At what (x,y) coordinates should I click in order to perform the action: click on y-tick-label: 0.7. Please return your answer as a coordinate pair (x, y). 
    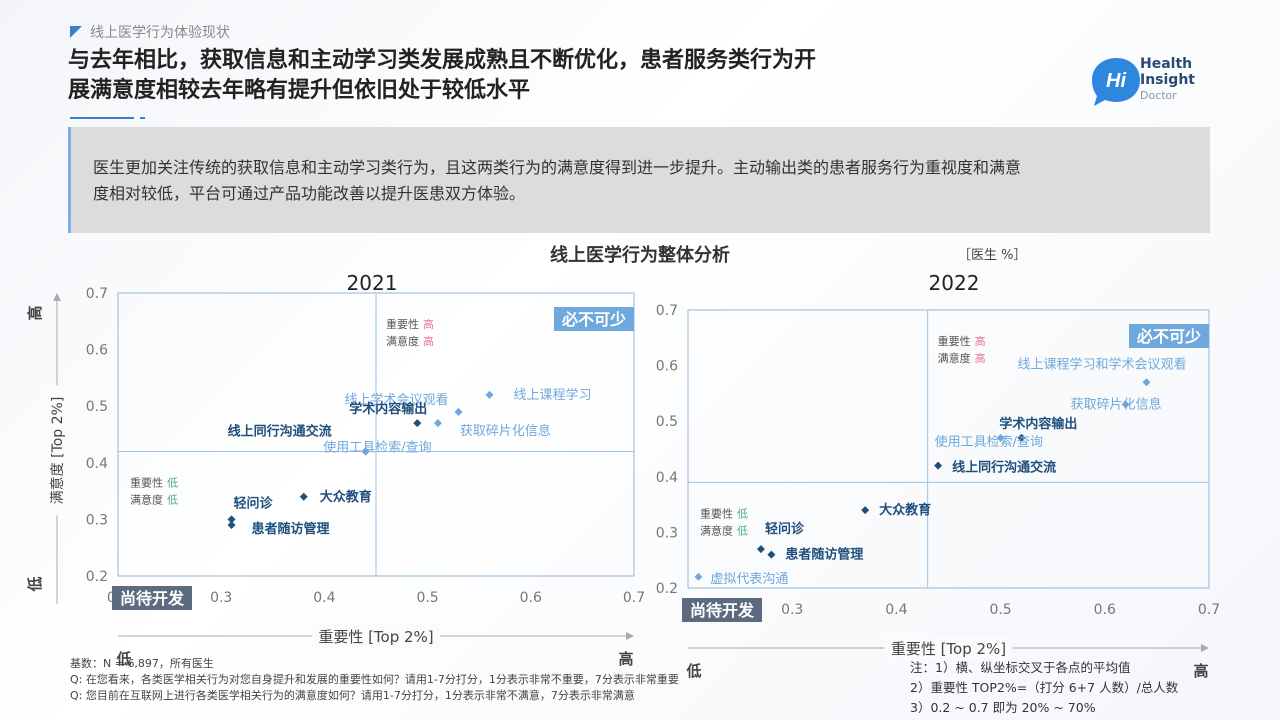
    Looking at the image, I should click on (97, 294).